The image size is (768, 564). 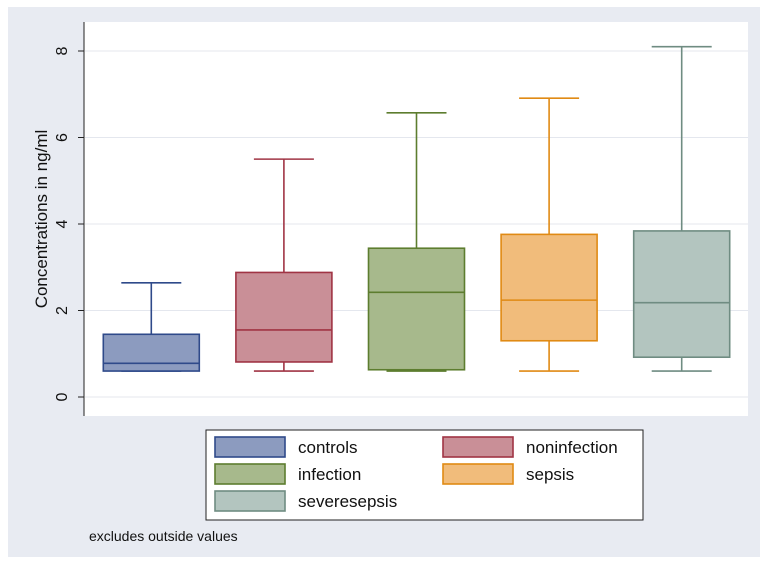 I want to click on y-tick-label: 0, so click(x=62, y=396).